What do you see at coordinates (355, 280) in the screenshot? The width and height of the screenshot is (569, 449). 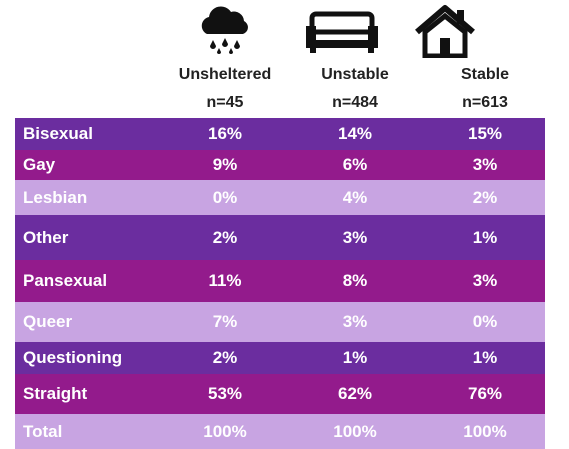 I see `cell-value: 8%` at bounding box center [355, 280].